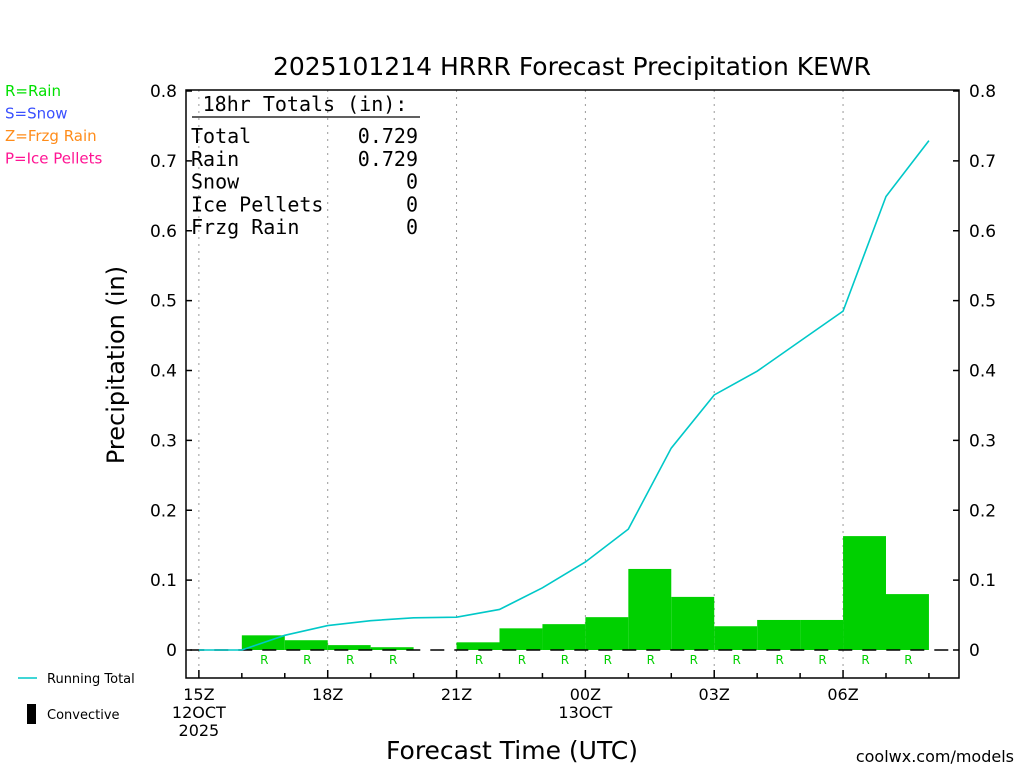  I want to click on y-tick-label-left: 0.5, so click(163, 302).